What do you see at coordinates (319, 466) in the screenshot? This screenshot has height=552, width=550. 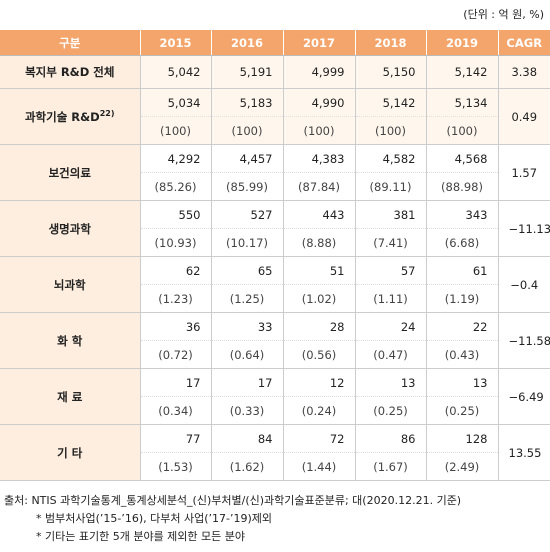 I see `share-cell: (1.44)` at bounding box center [319, 466].